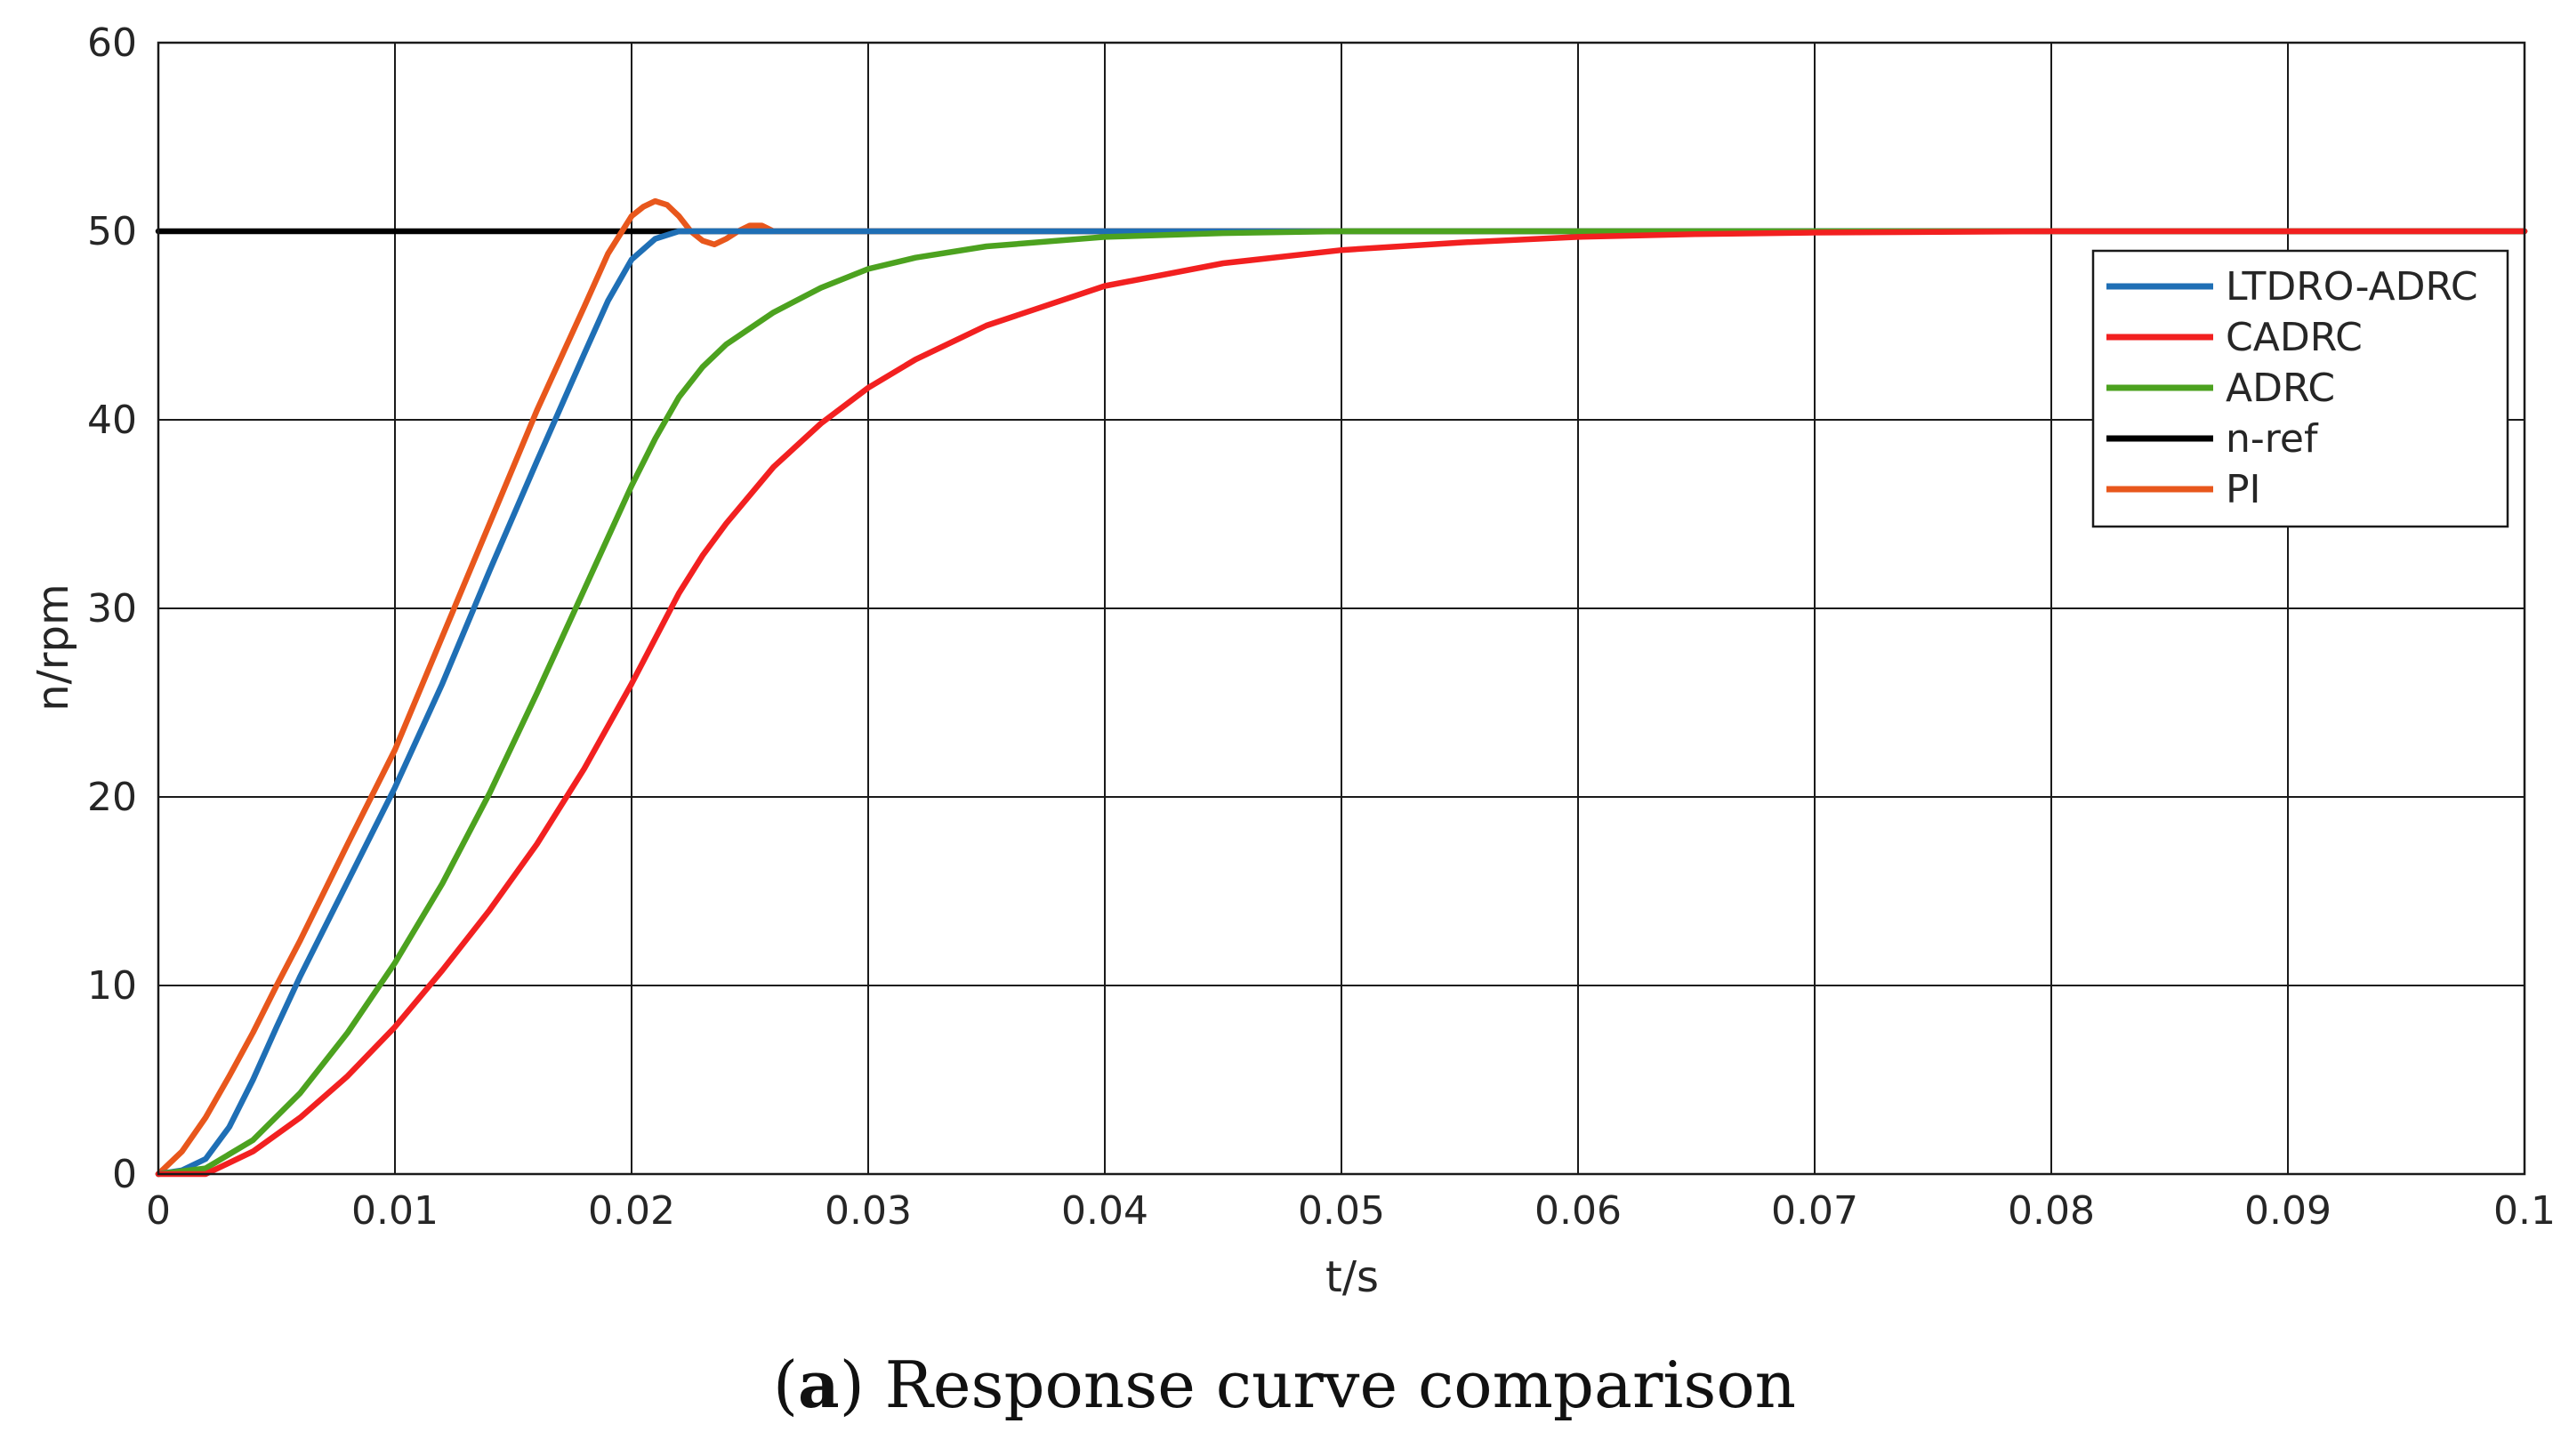  What do you see at coordinates (2280, 388) in the screenshot?
I see `legend-label-adrc: ADRC` at bounding box center [2280, 388].